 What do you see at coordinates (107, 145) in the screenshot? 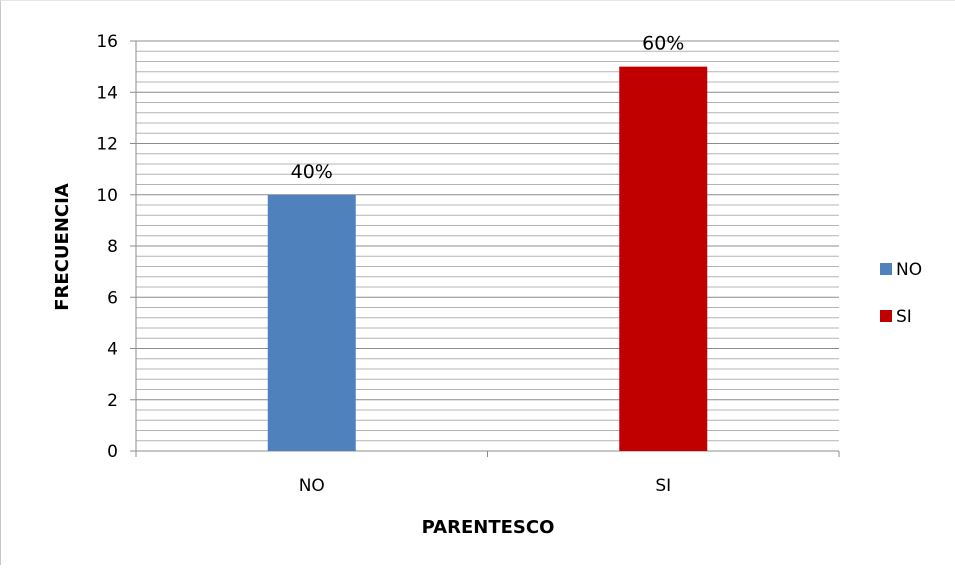
I see `y-tick-label: 12` at bounding box center [107, 145].